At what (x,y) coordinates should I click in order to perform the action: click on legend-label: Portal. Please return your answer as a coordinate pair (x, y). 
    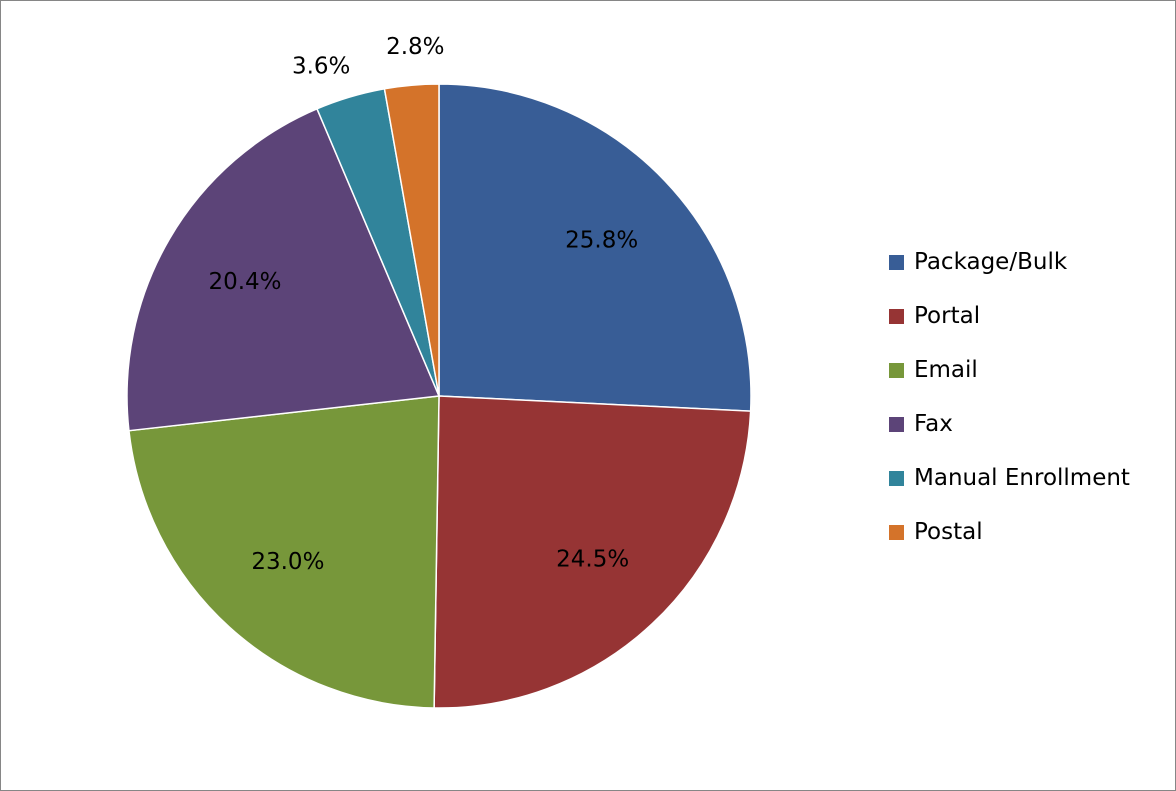
    Looking at the image, I should click on (947, 316).